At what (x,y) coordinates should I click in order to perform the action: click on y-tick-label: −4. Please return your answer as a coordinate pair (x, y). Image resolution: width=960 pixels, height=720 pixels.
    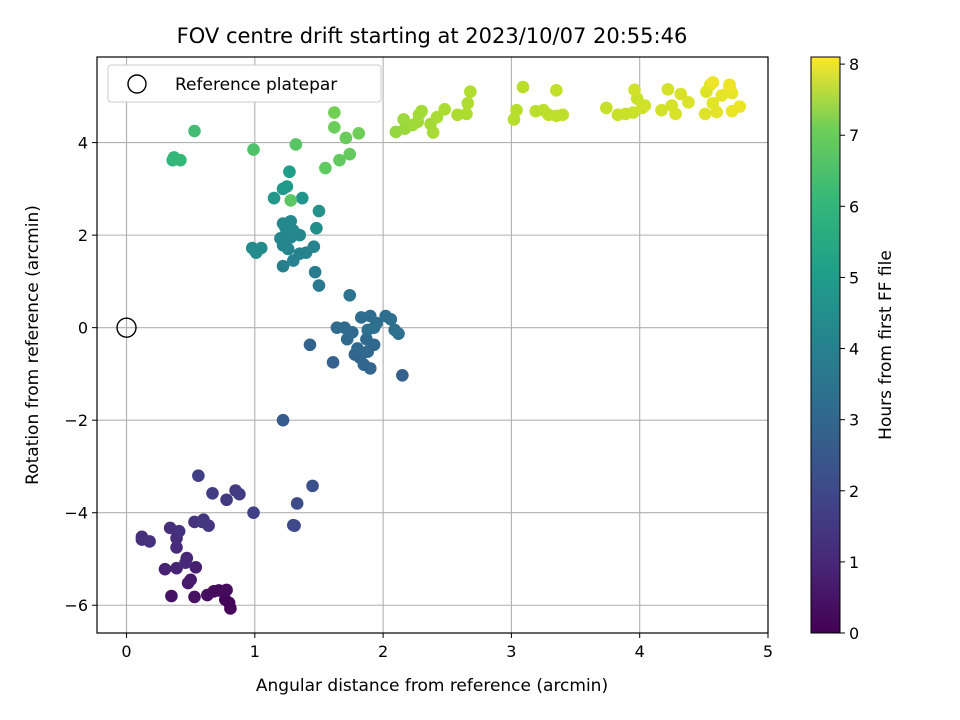
    Looking at the image, I should click on (76, 513).